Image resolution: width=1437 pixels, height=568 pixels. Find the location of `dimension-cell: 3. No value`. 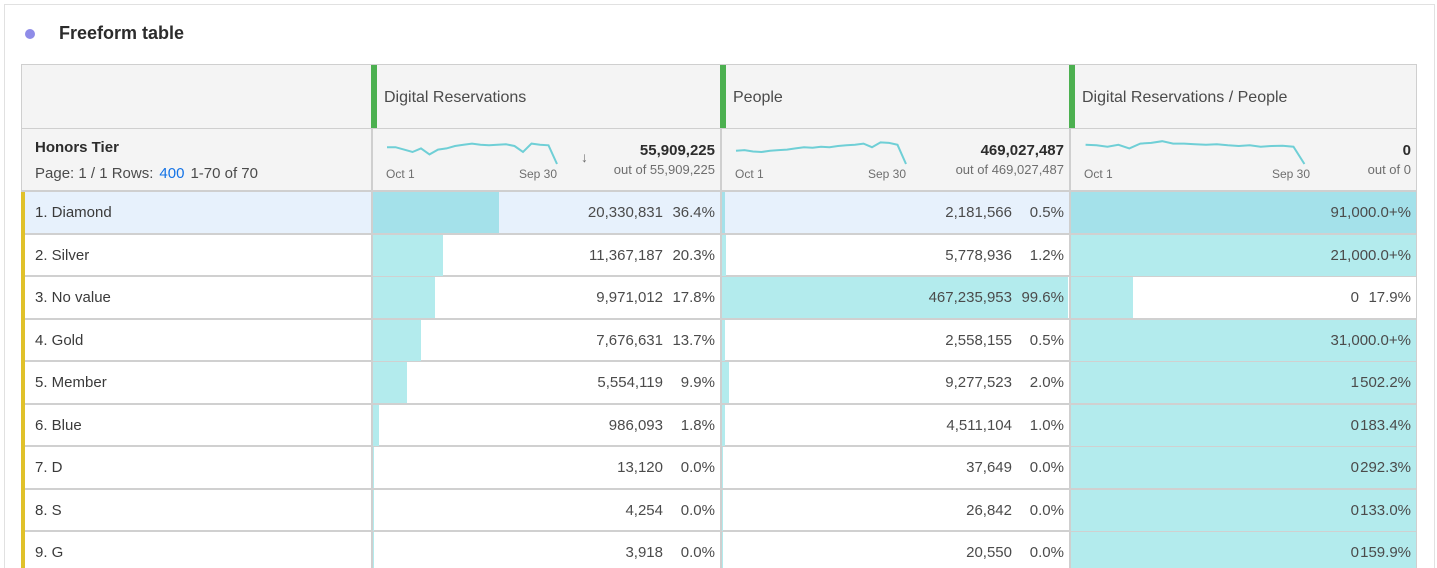

dimension-cell: 3. No value is located at coordinates (196, 297).